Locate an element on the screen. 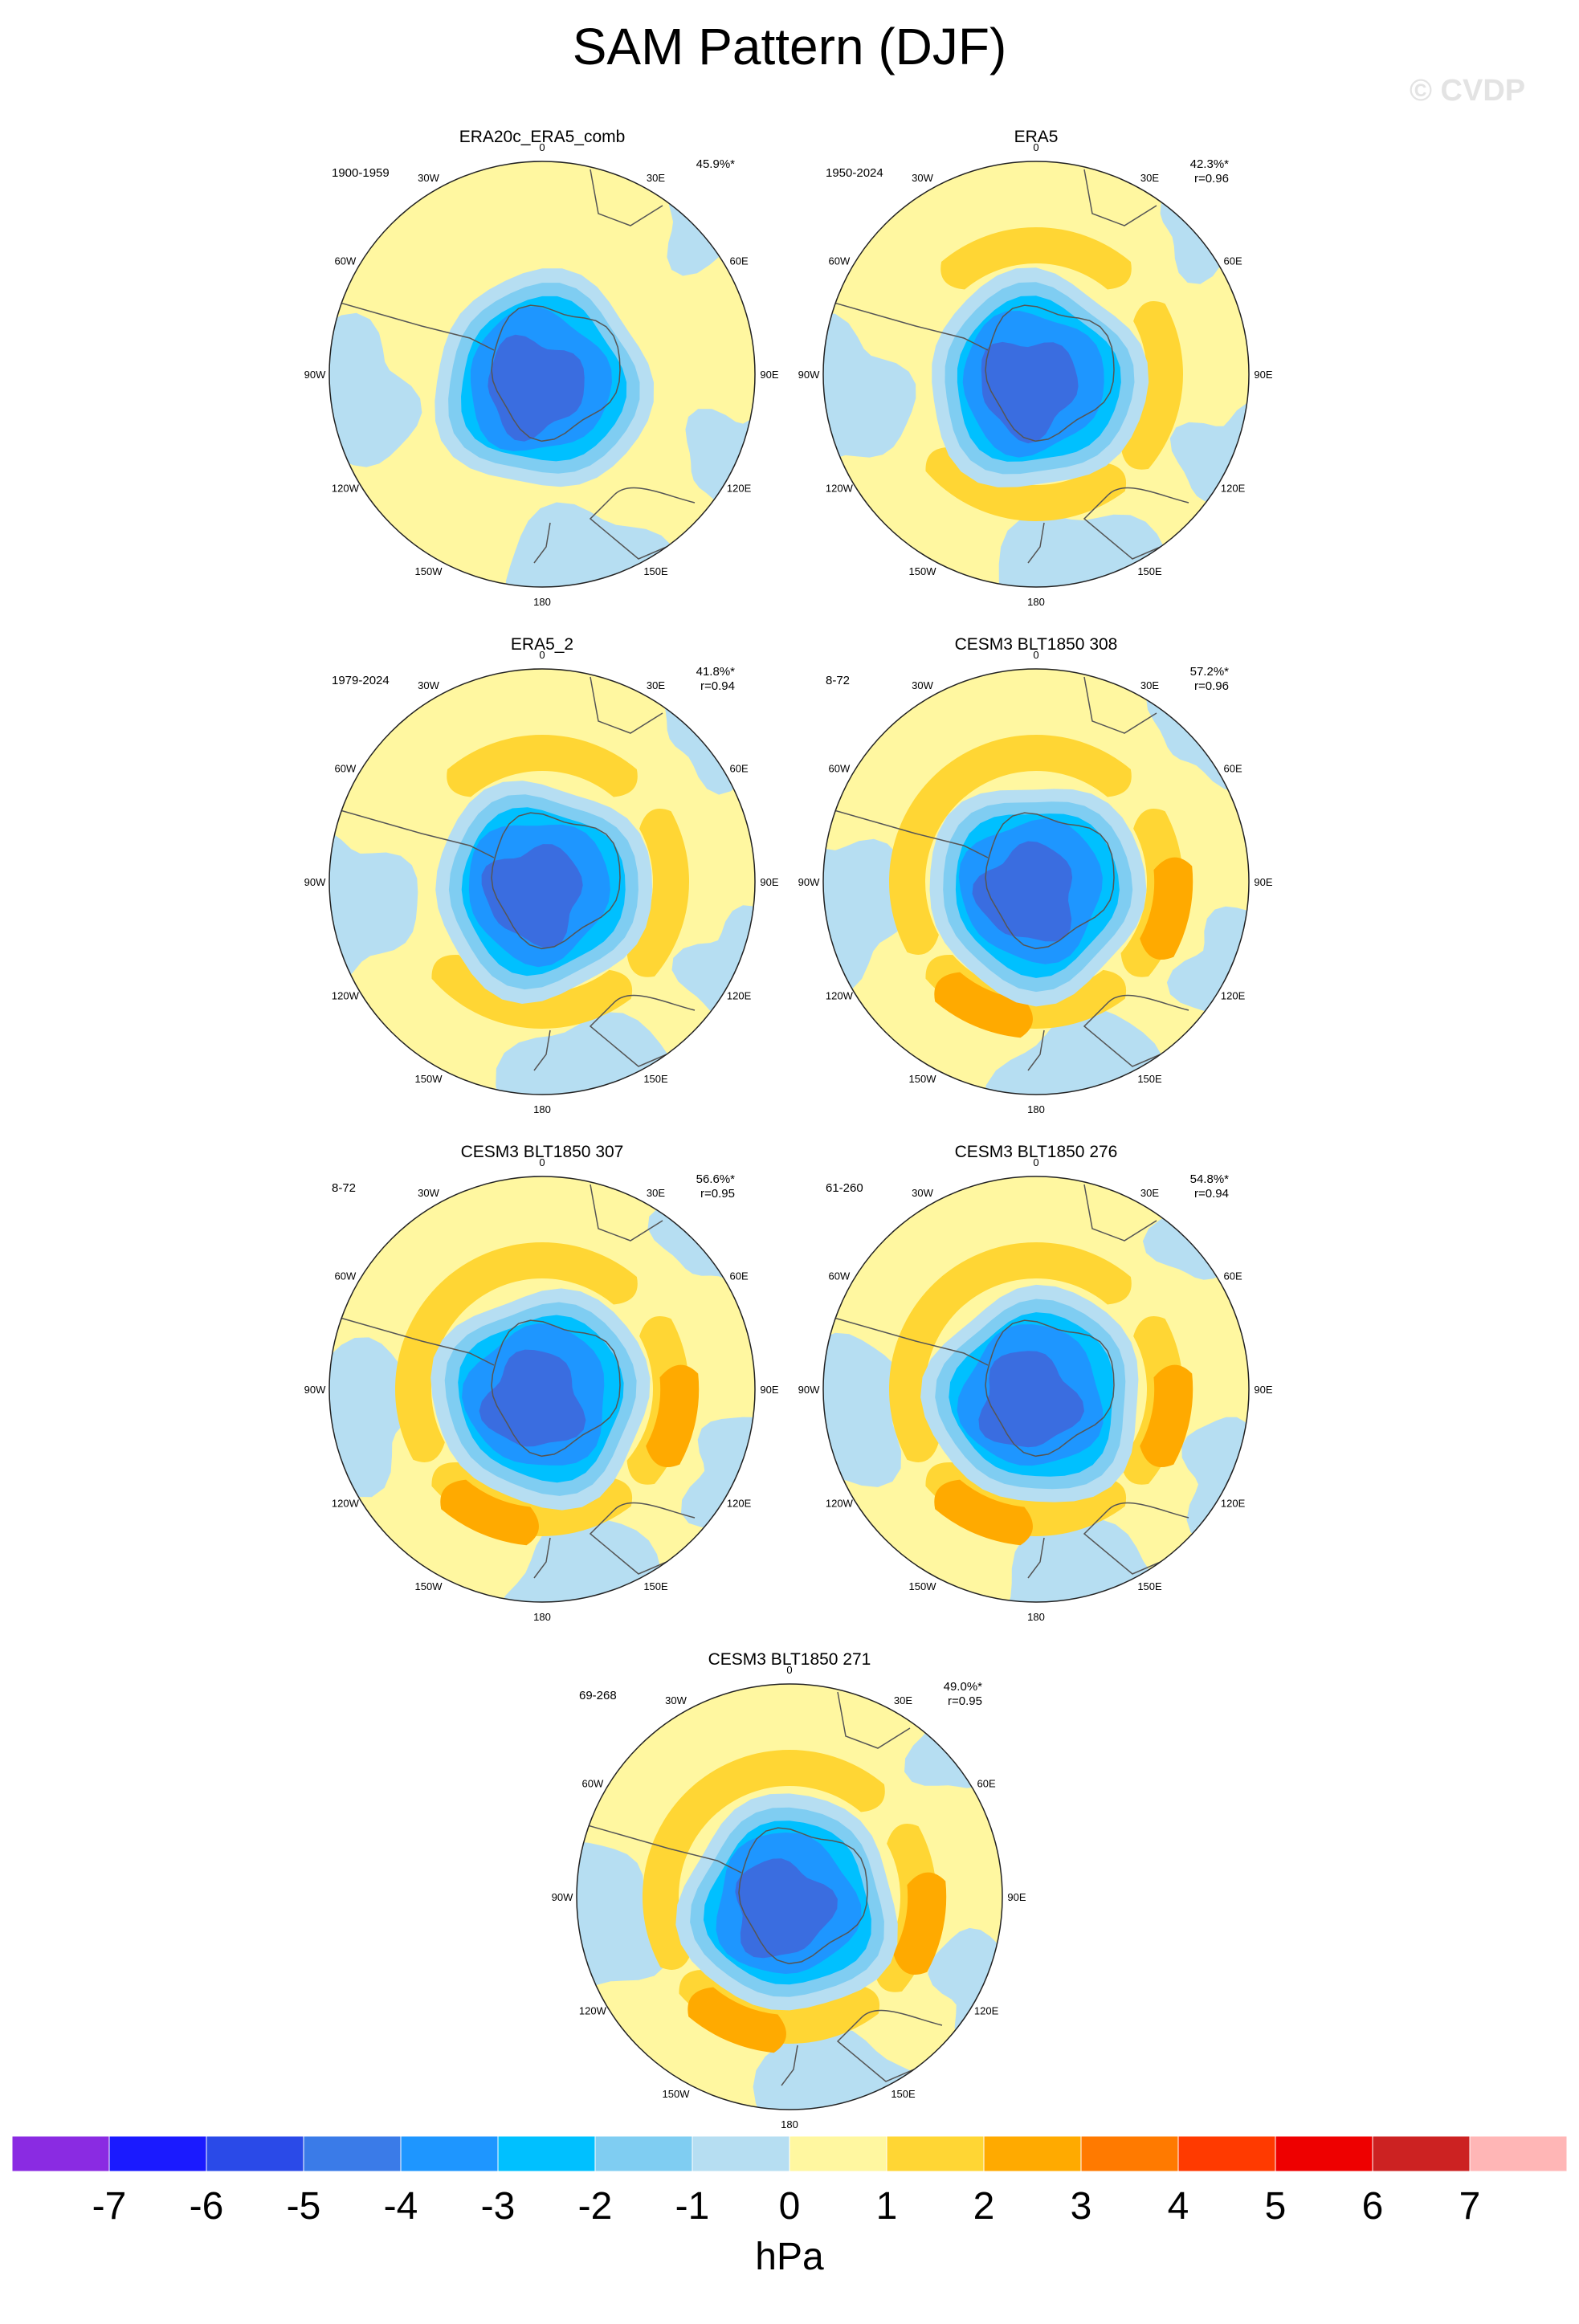 The width and height of the screenshot is (1579, 2324). variance-explained: 54.8%* is located at coordinates (1209, 1179).